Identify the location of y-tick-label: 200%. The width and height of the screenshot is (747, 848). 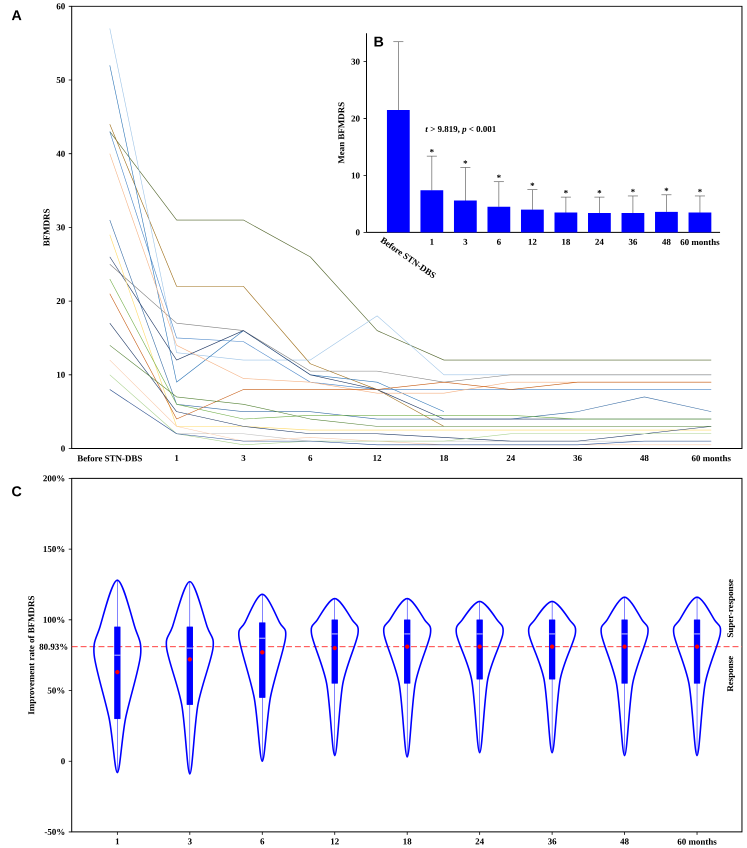
(53, 478).